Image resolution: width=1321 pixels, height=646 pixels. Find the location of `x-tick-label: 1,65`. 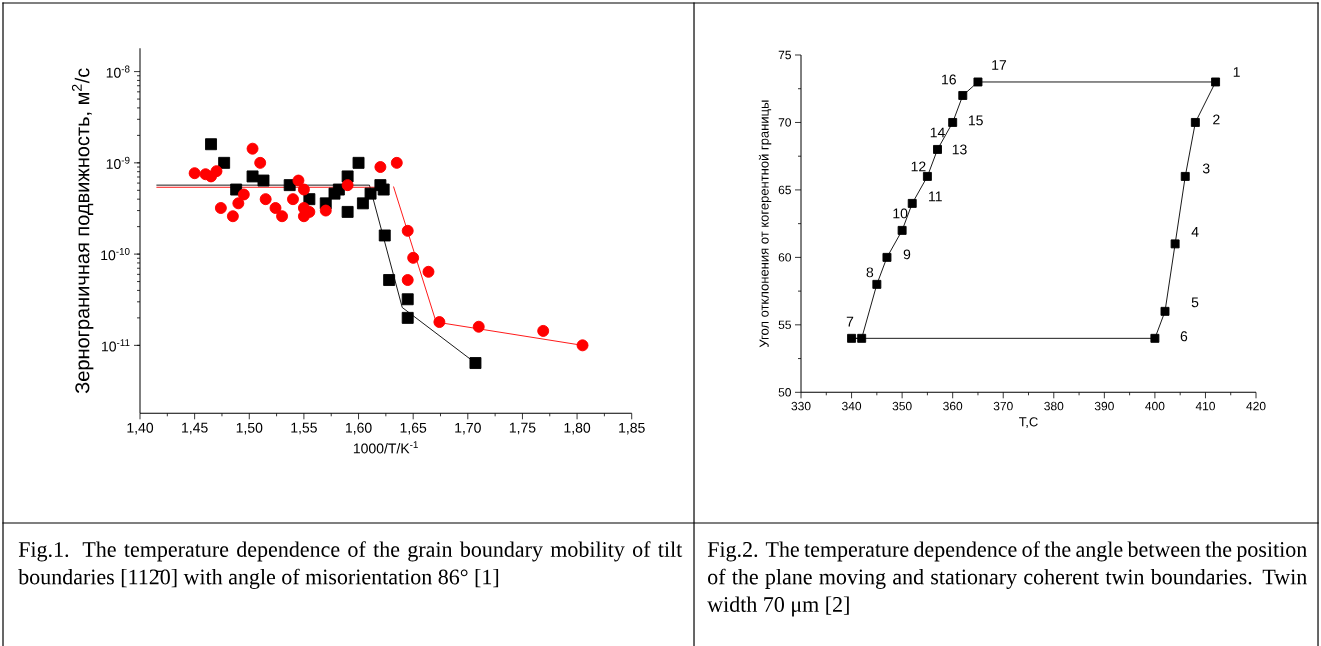

x-tick-label: 1,65 is located at coordinates (413, 428).